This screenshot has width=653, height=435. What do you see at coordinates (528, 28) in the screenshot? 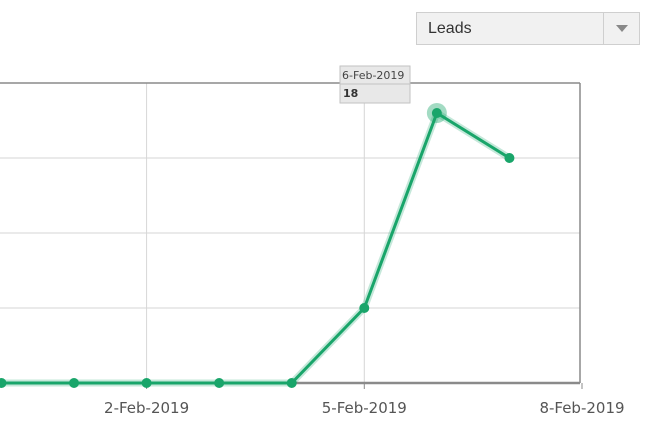
I see `metric-select: Leads` at bounding box center [528, 28].